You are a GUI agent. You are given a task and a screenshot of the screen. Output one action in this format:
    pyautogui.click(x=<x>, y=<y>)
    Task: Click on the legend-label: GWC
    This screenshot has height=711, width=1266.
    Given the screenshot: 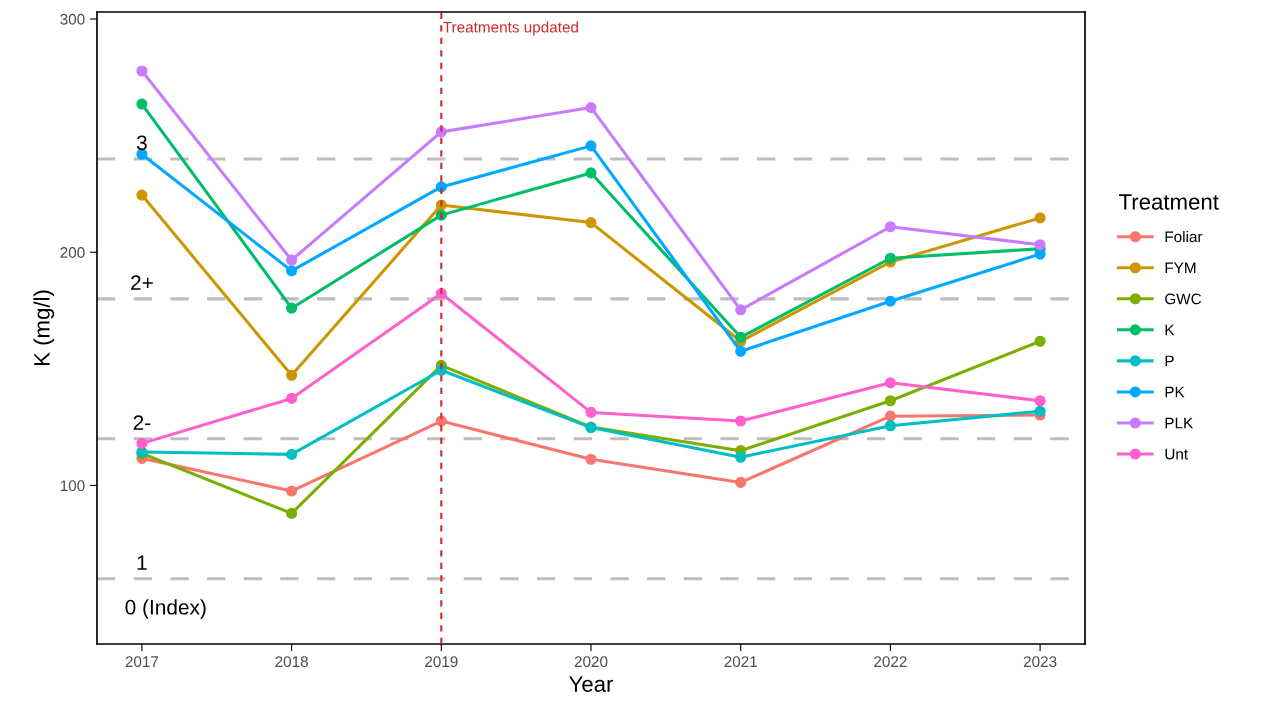 What is the action you would take?
    pyautogui.click(x=1183, y=299)
    